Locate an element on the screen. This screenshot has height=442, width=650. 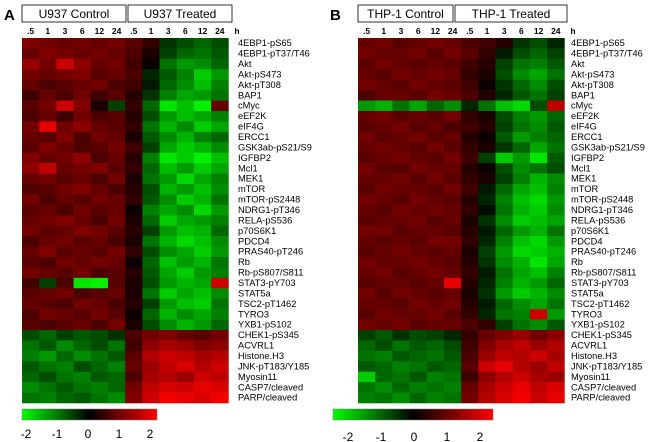
colorbar-tick-label: 1 is located at coordinates (447, 436).